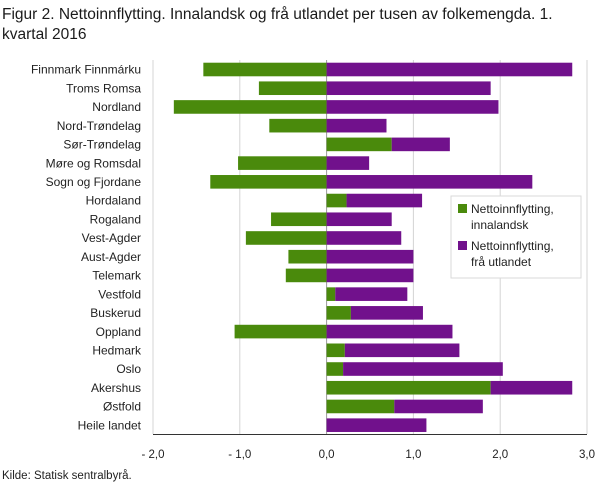 The height and width of the screenshot is (488, 608). Describe the element at coordinates (327, 455) in the screenshot. I see `x-tick-label: 0,0` at that location.